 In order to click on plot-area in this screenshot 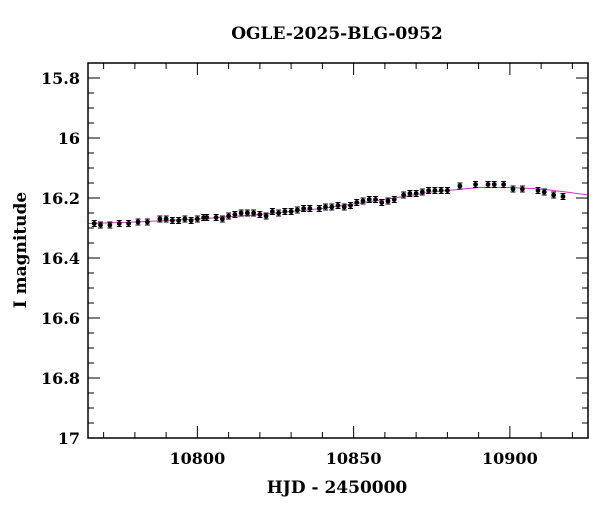, I will do `click(338, 205)`.